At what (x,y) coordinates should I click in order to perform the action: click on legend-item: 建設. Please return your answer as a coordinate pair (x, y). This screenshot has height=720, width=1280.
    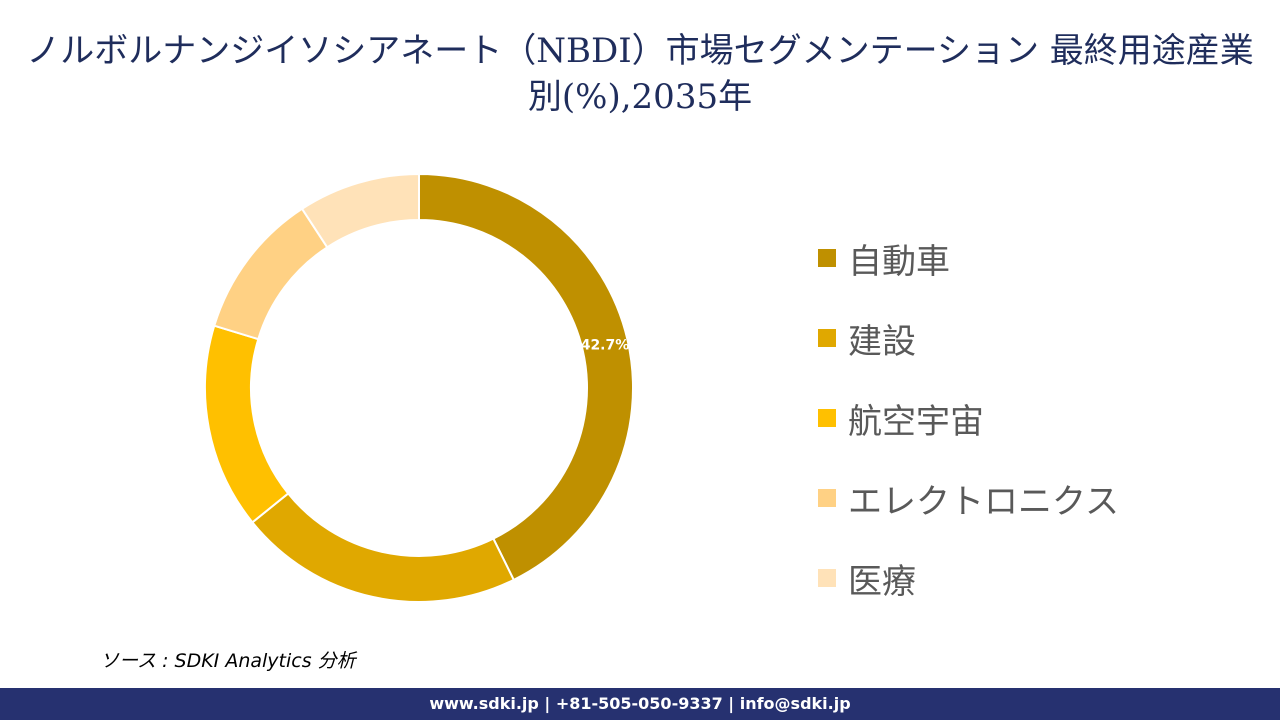
    Looking at the image, I should click on (968, 338).